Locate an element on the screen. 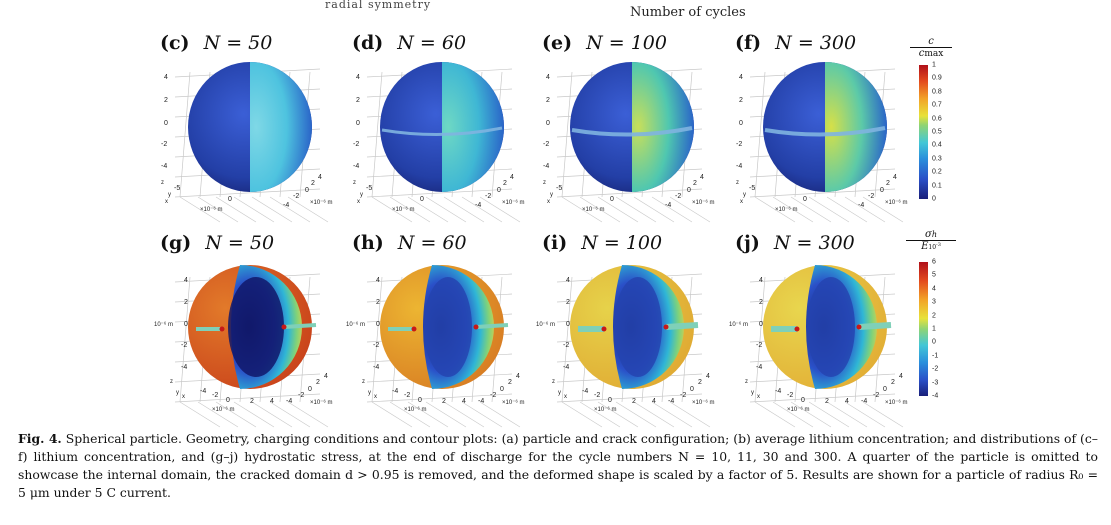  panel-label: (i) N = 100 is located at coordinates (602, 243).